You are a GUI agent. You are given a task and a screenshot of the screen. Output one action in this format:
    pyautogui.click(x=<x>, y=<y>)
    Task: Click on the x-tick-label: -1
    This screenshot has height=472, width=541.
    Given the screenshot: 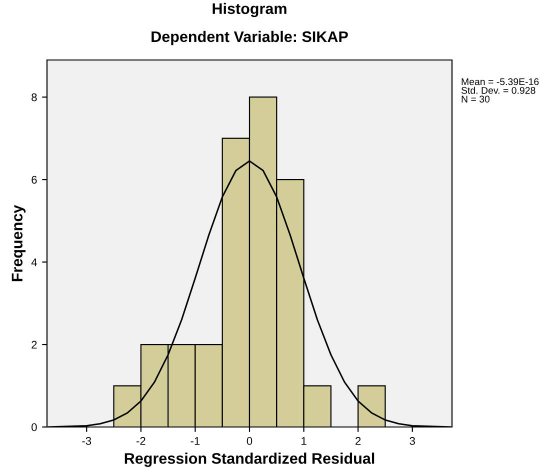 What is the action you would take?
    pyautogui.click(x=195, y=441)
    